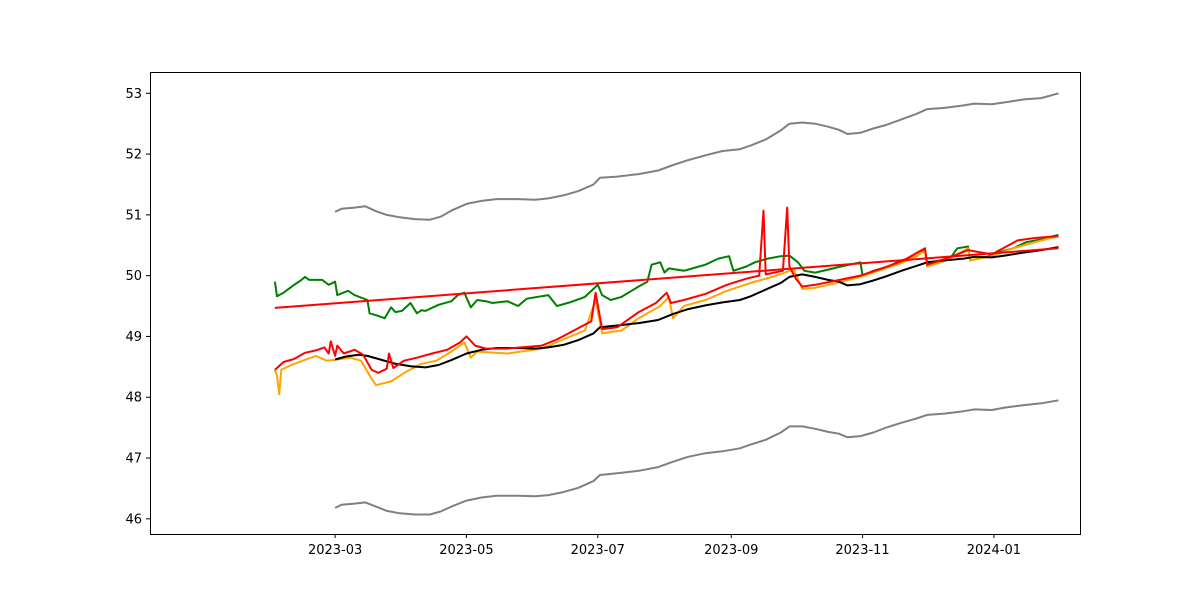 The image size is (1200, 600). Describe the element at coordinates (862, 550) in the screenshot. I see `x-tick-label: 2023-11` at that location.